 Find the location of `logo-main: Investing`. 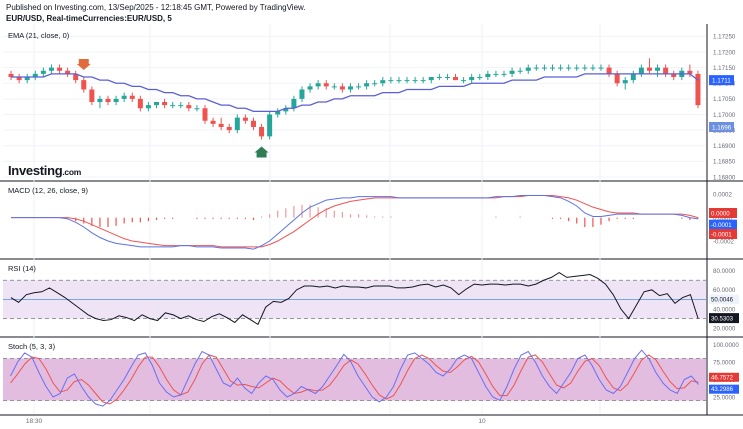

logo-main: Investing is located at coordinates (35, 170).